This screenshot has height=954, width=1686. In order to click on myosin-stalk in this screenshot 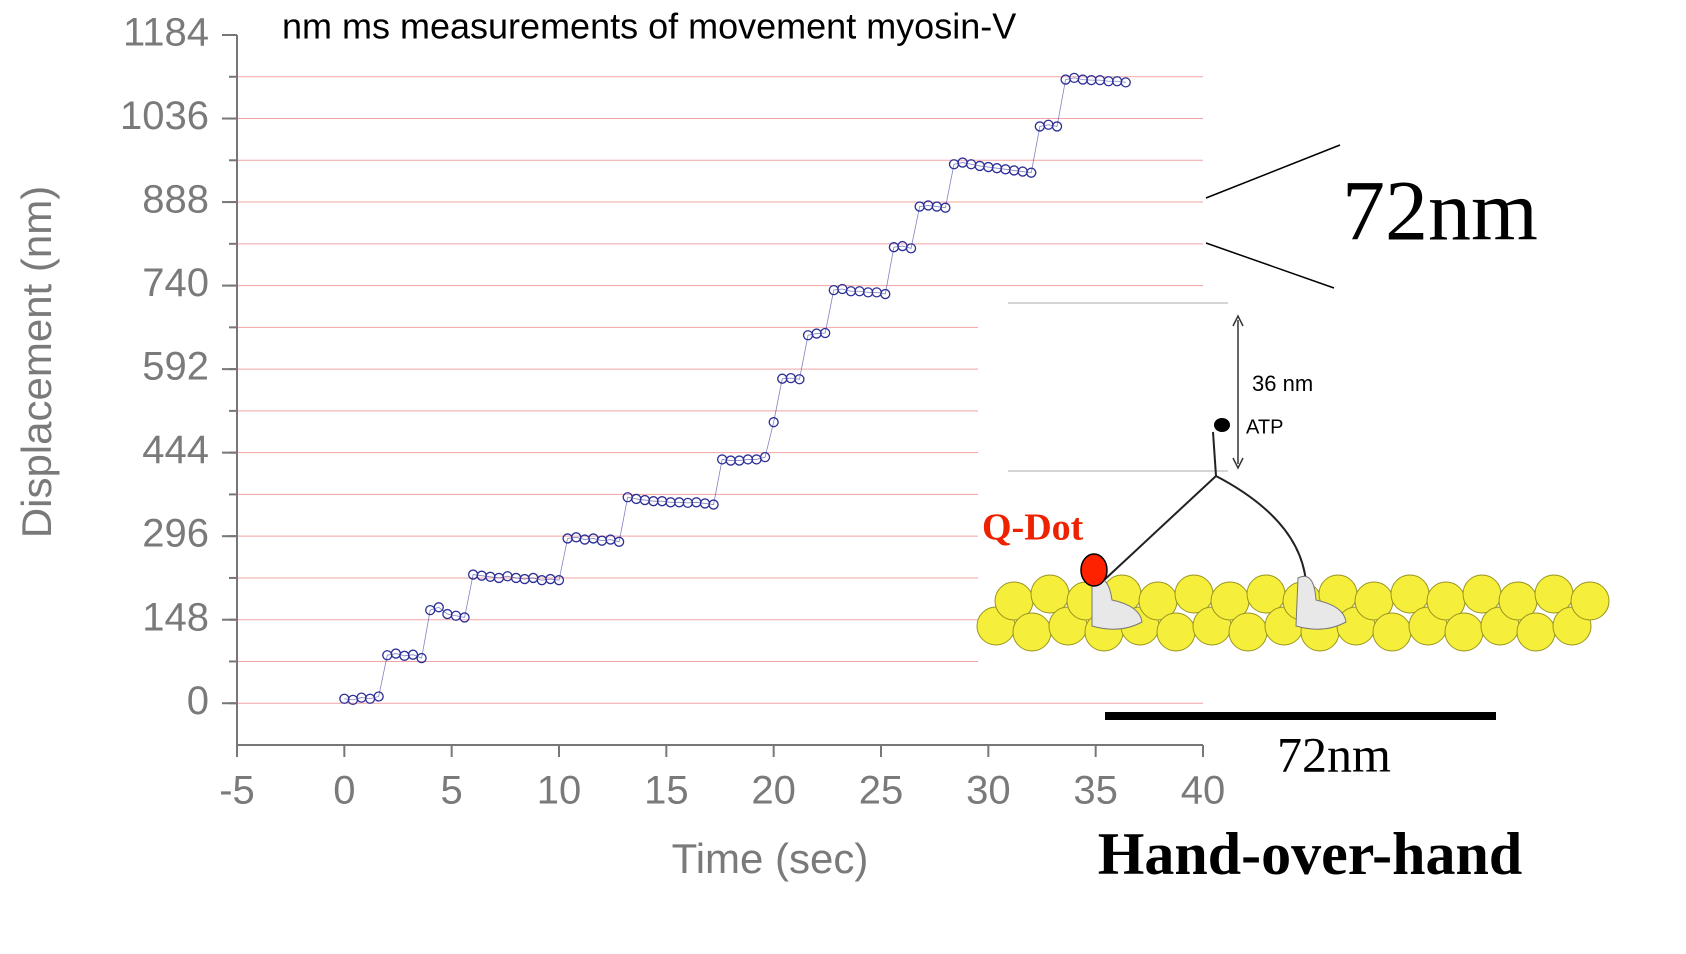, I will do `click(1214, 454)`.